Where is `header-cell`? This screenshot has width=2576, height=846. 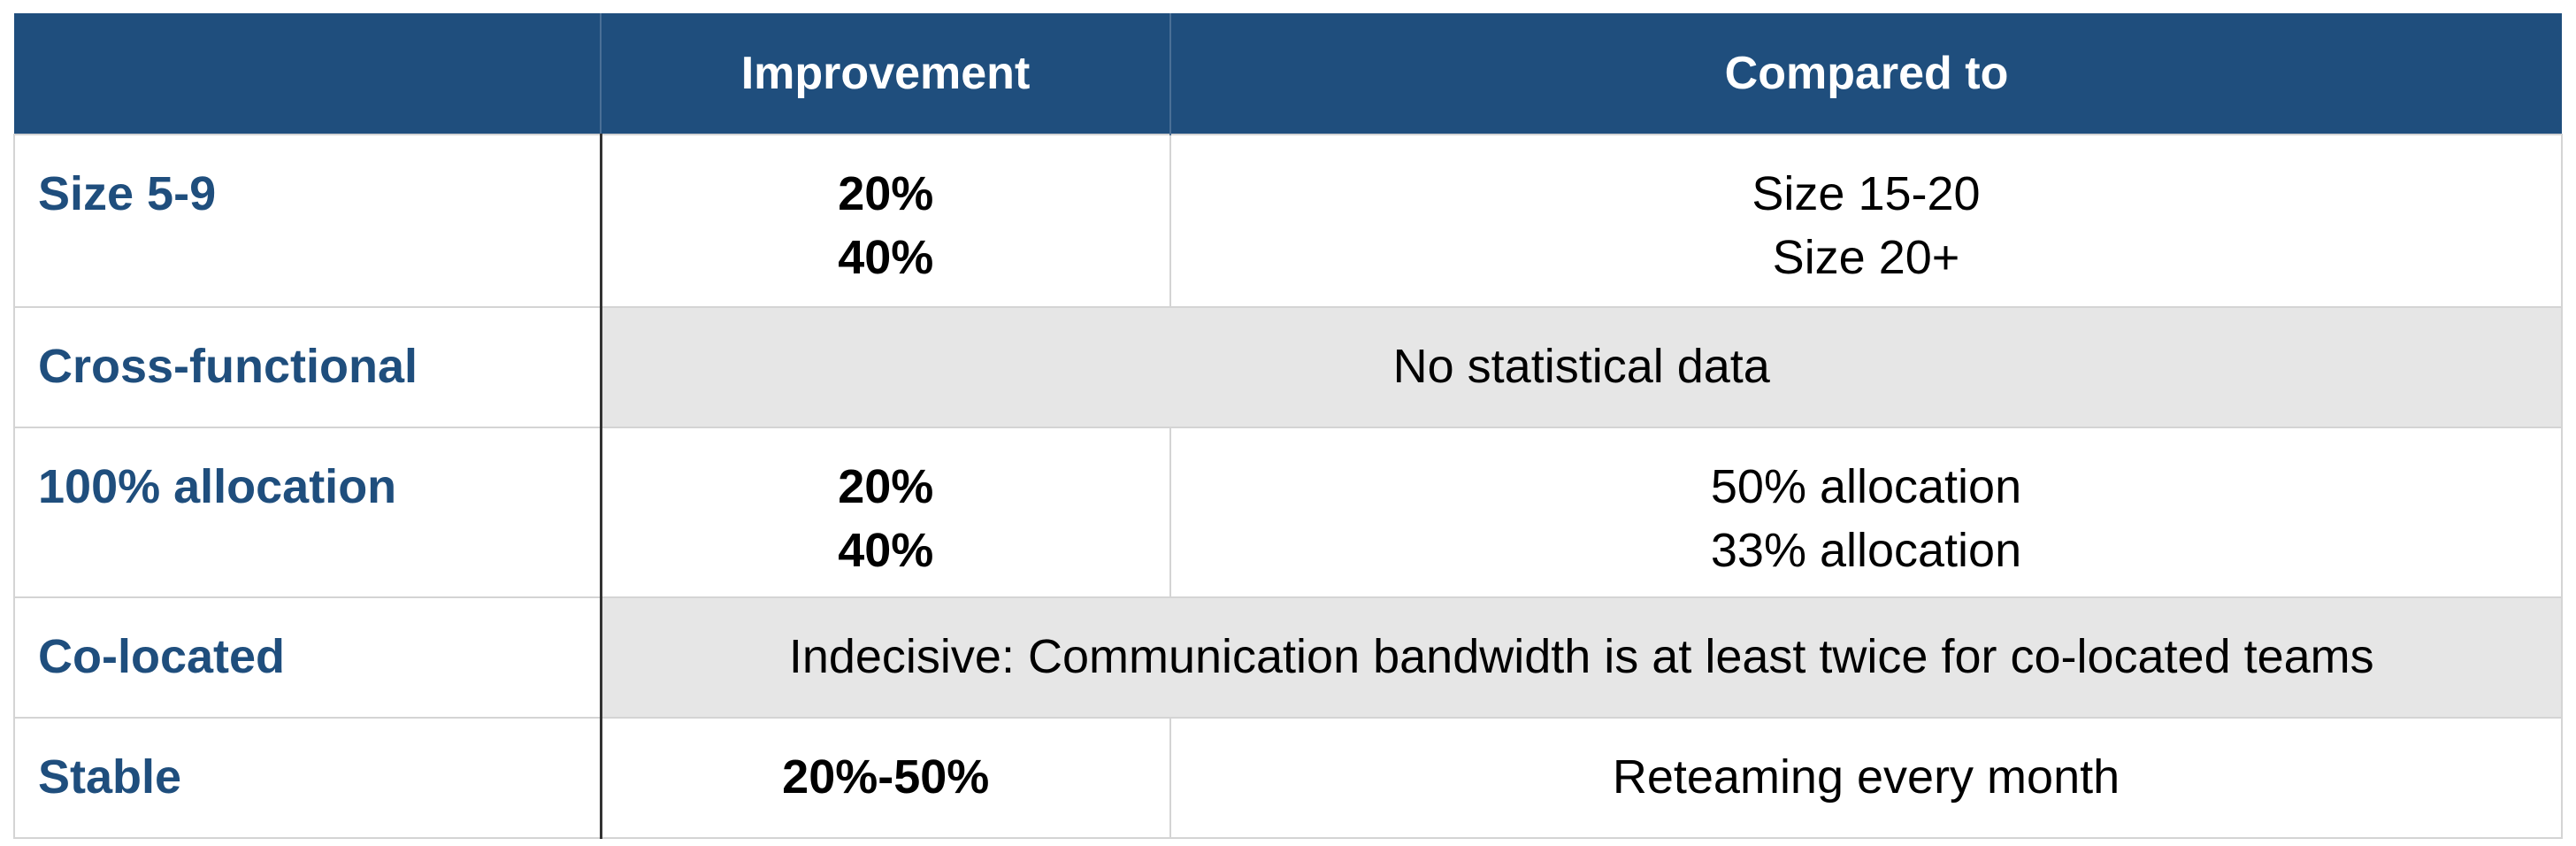 header-cell is located at coordinates (307, 74).